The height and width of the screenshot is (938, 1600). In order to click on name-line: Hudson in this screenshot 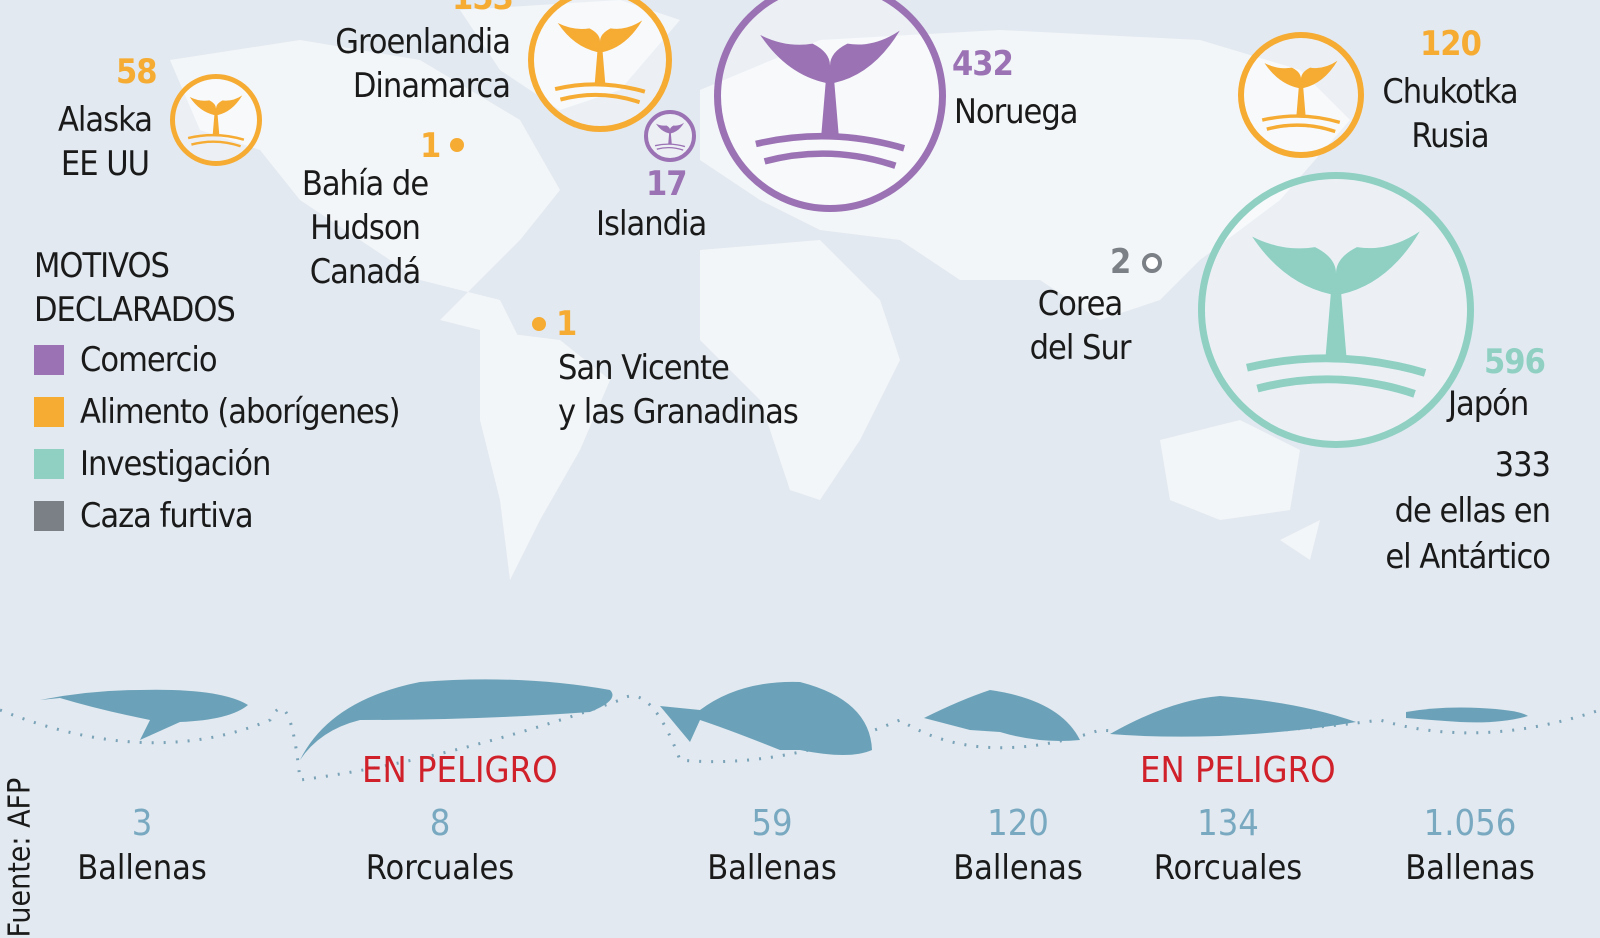, I will do `click(365, 228)`.